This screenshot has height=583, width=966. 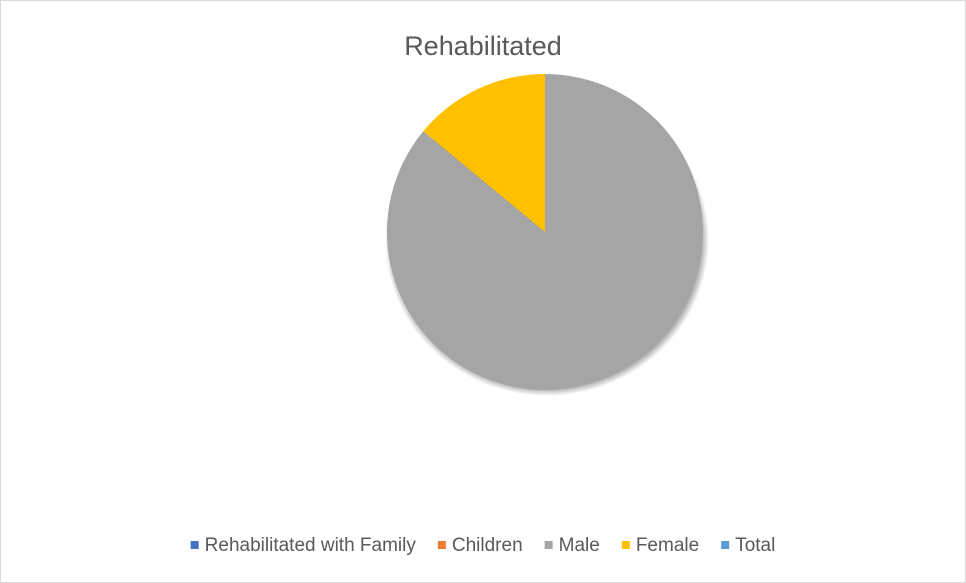 I want to click on legend-label: Male, so click(x=579, y=545).